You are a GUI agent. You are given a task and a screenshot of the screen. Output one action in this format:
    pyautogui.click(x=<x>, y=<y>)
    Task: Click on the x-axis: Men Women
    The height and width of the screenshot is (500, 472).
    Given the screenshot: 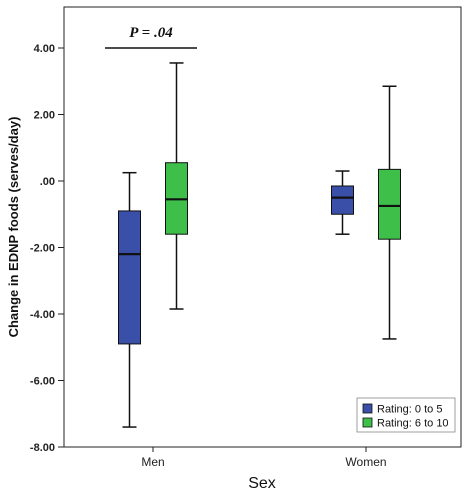 What is the action you would take?
    pyautogui.click(x=264, y=458)
    